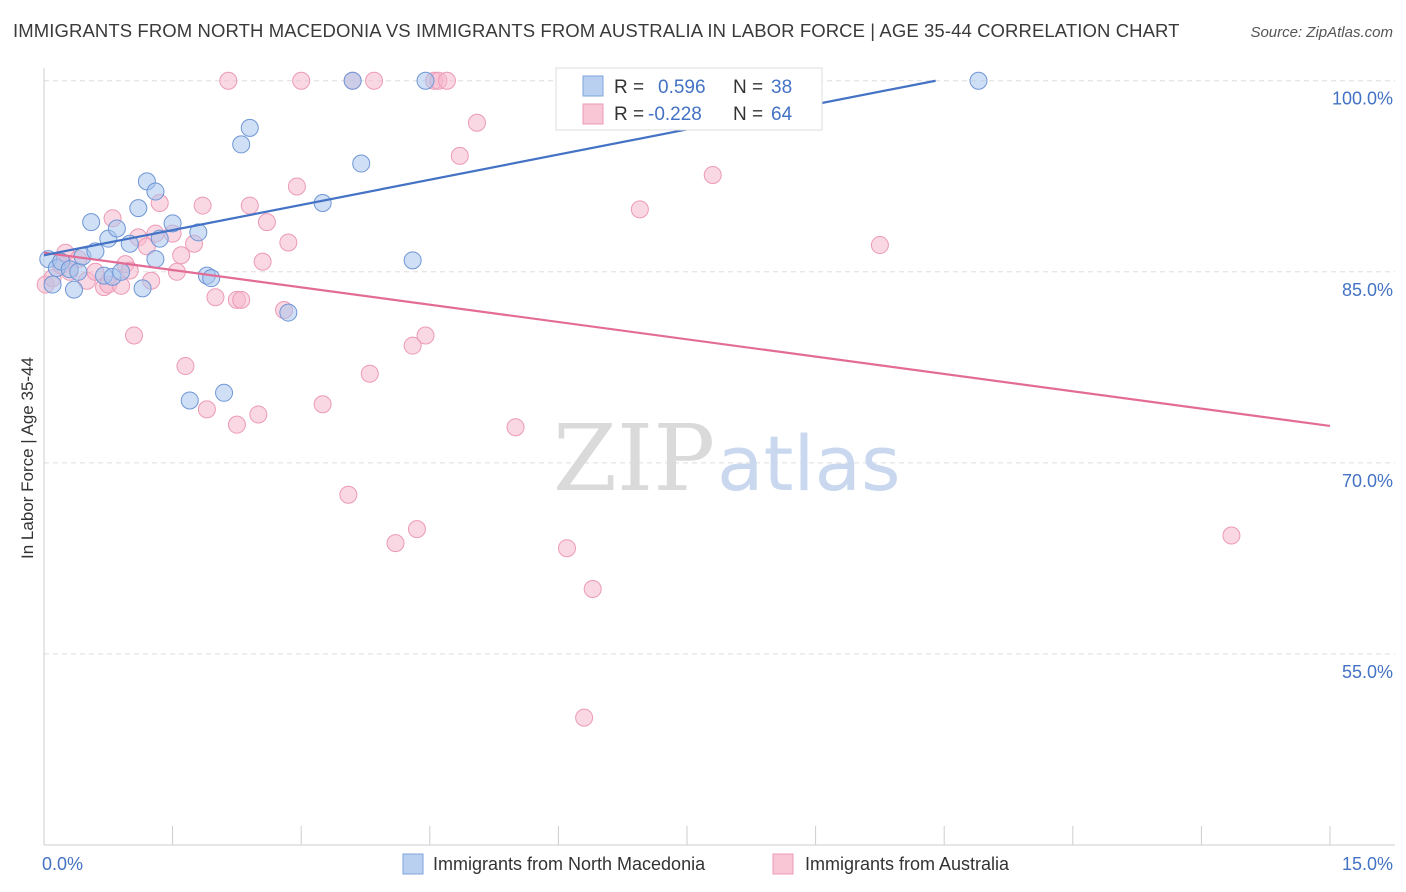  What do you see at coordinates (1367, 864) in the screenshot?
I see `x-tick-label-max: 15.0%` at bounding box center [1367, 864].